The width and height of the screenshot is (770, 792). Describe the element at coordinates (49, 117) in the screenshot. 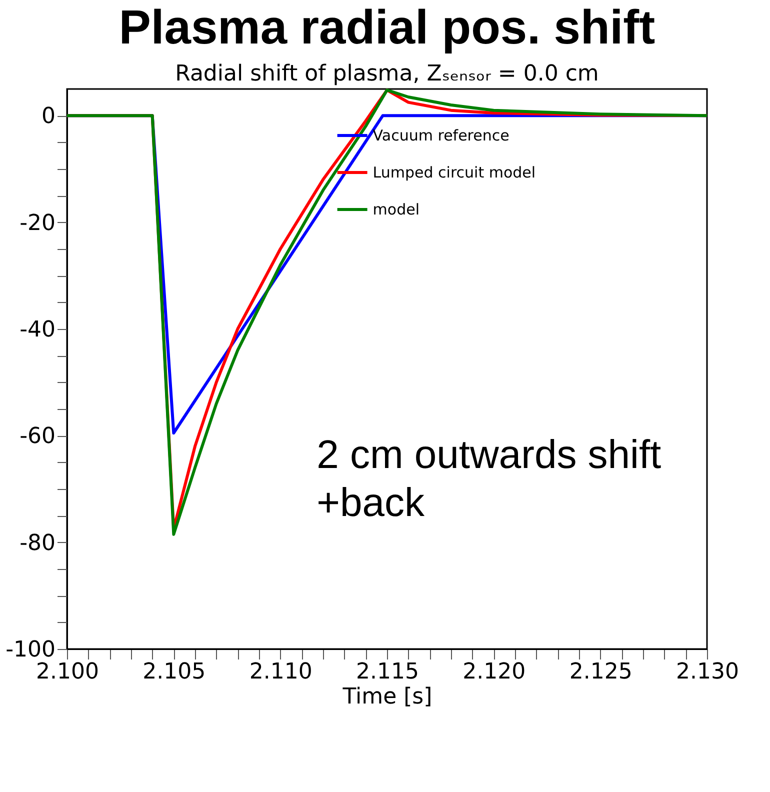

I see `y-tick-label: 0` at that location.